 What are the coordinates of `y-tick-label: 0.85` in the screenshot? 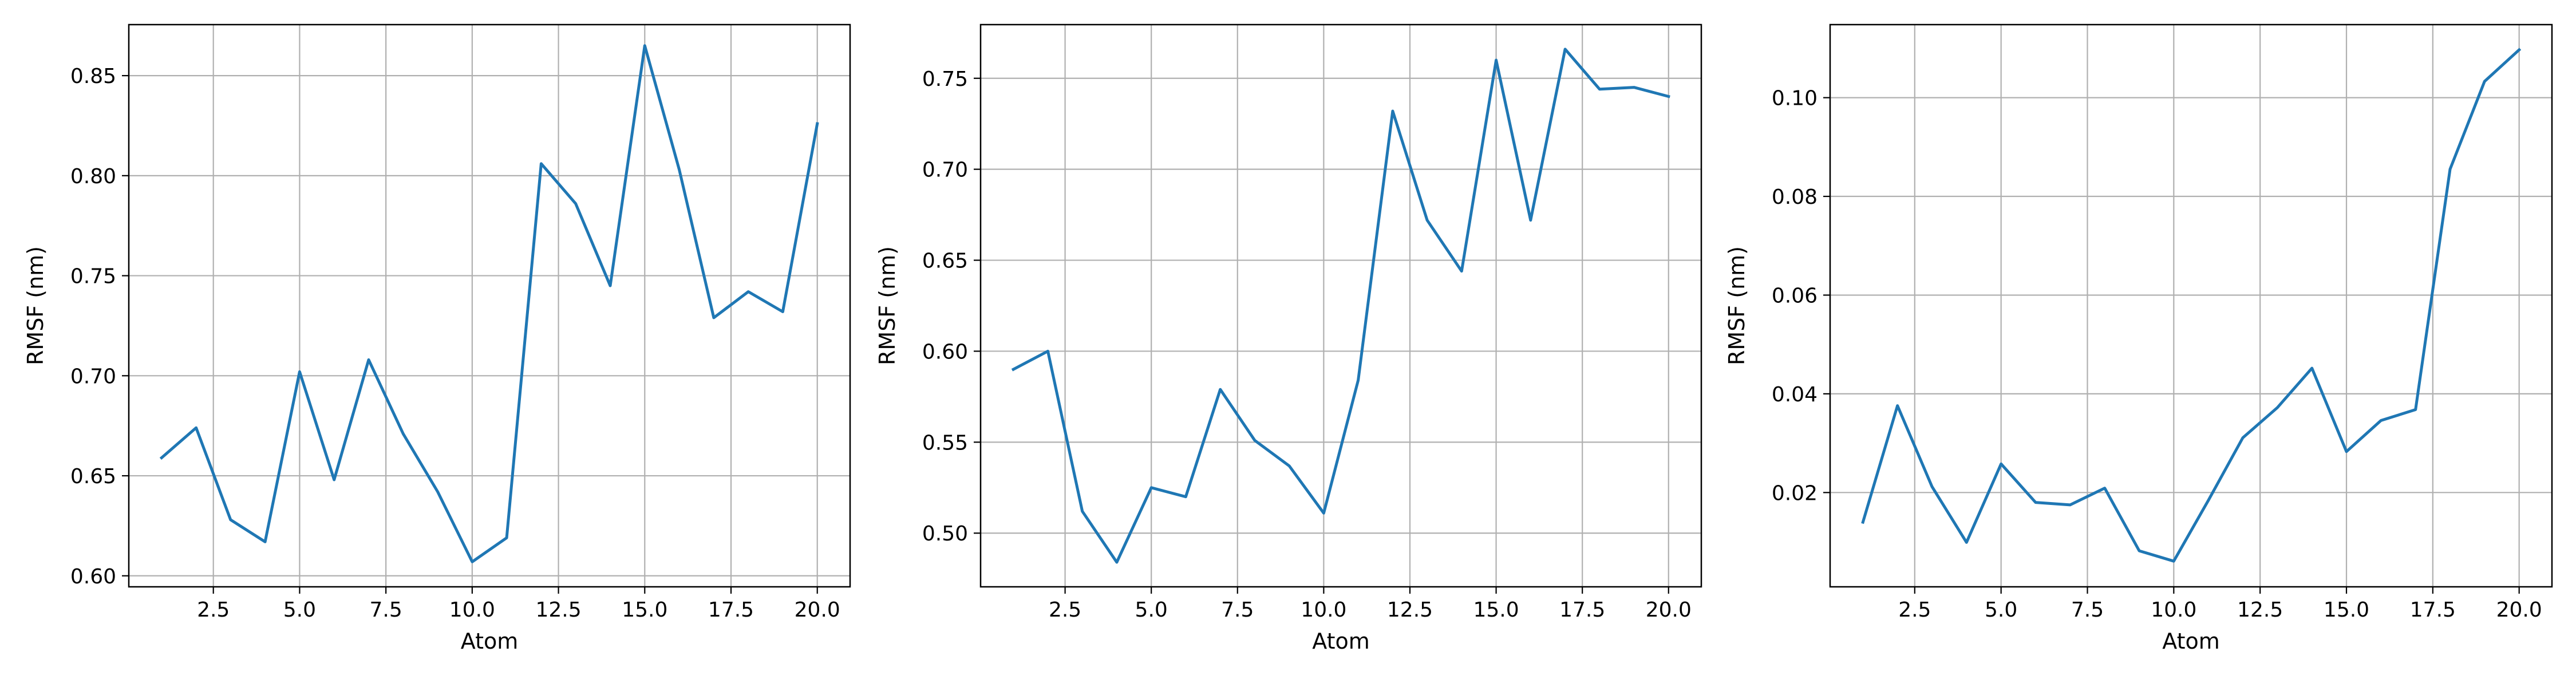 It's located at (93, 76).